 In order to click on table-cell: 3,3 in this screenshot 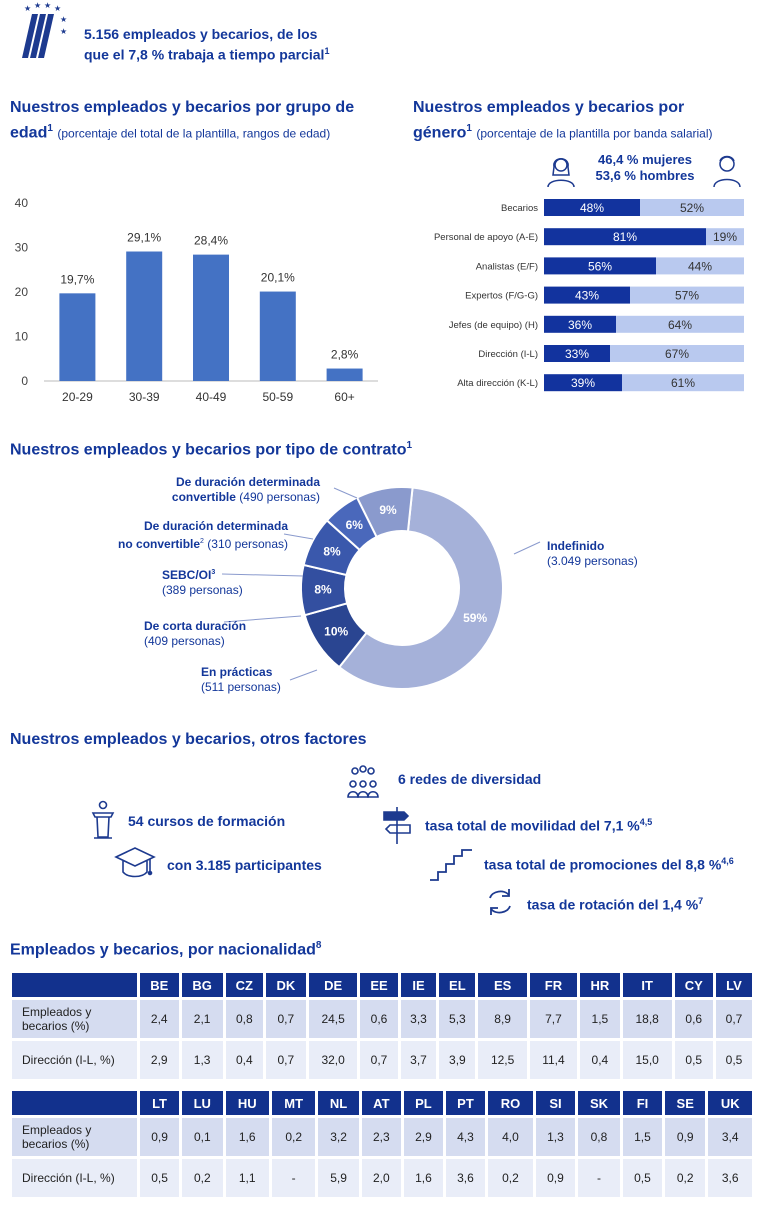, I will do `click(418, 1019)`.